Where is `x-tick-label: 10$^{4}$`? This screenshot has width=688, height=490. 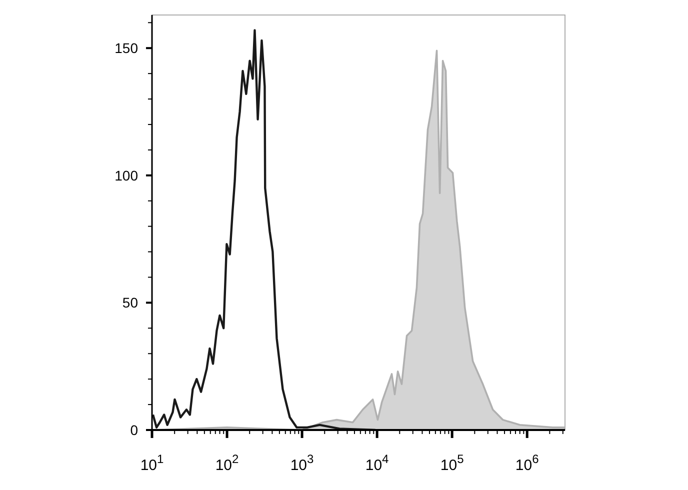
x-tick-label: 10$^{4}$ is located at coordinates (377, 463).